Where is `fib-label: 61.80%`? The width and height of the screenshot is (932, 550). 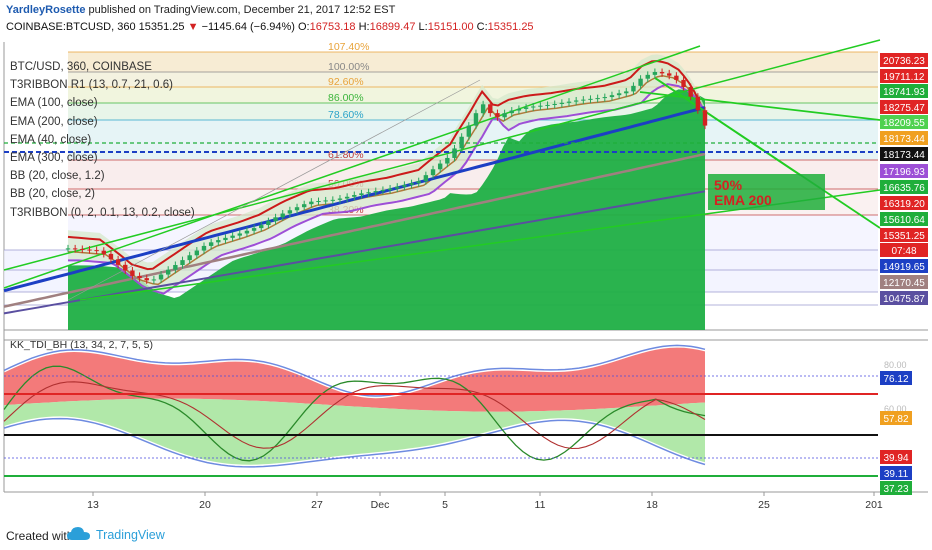 fib-label: 61.80% is located at coordinates (346, 155).